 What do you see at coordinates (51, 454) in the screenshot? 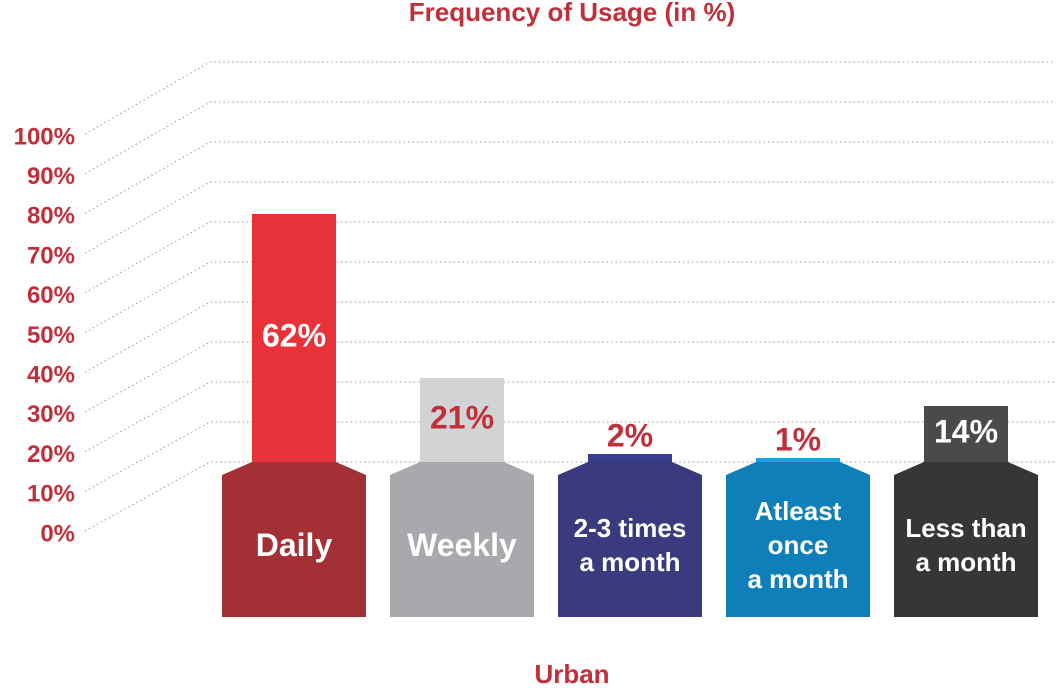
I see `y-tick-label: 20%` at bounding box center [51, 454].